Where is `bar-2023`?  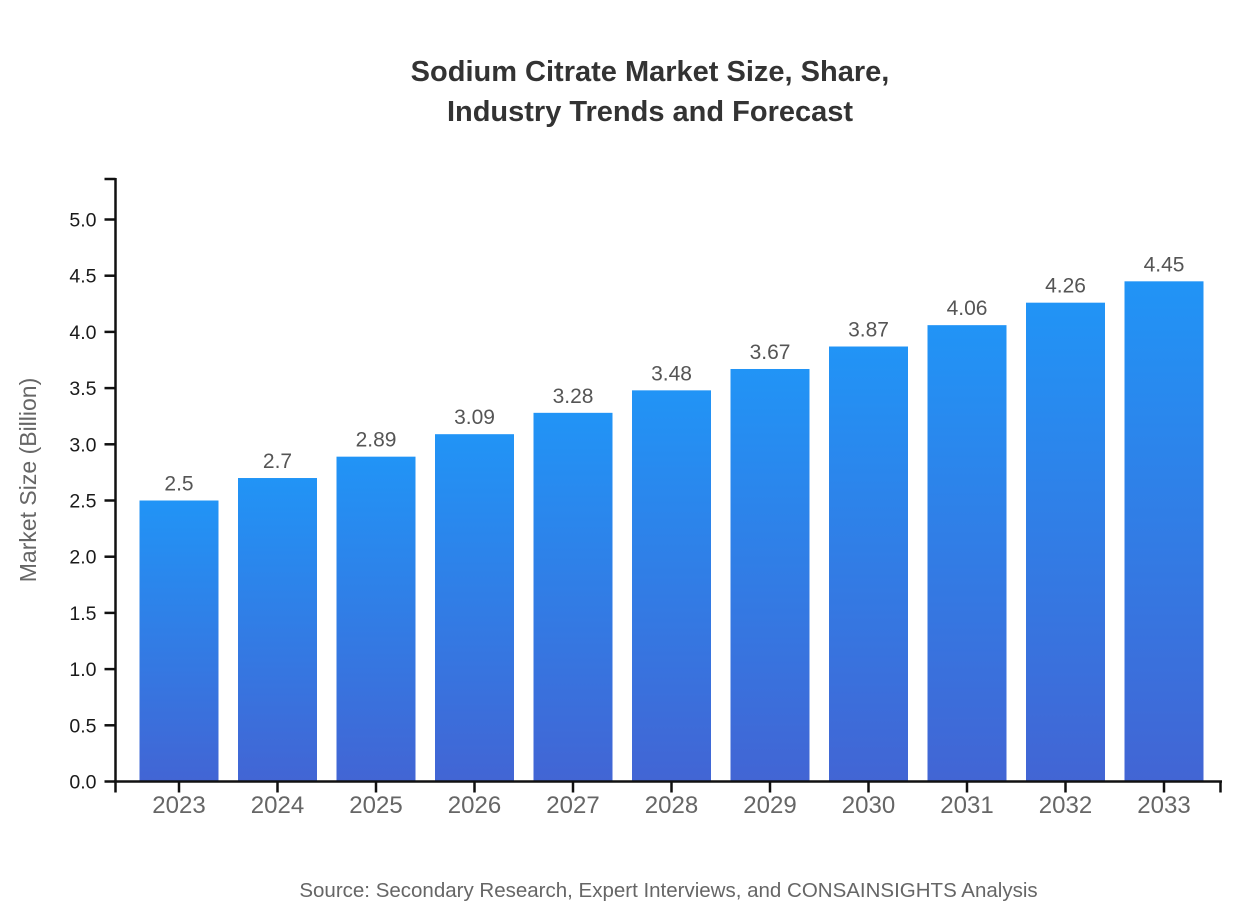 bar-2023 is located at coordinates (179, 641).